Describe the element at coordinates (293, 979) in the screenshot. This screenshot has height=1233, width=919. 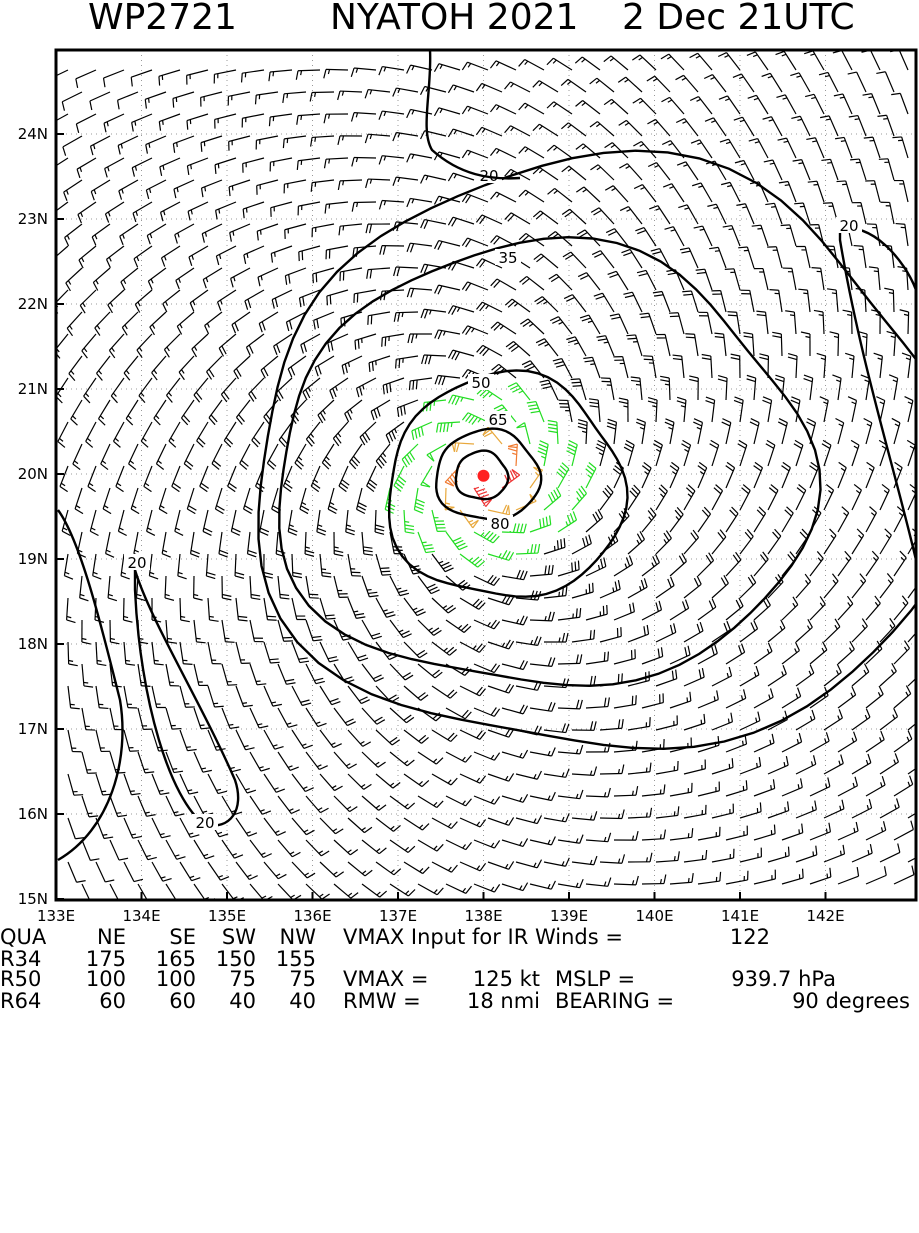
I see `r50-nw: 75` at that location.